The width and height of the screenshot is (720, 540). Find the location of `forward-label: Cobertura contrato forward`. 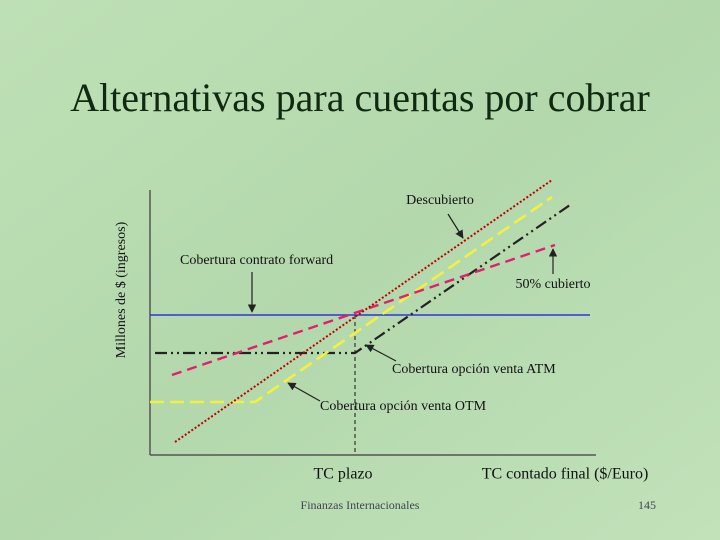

forward-label: Cobertura contrato forward is located at coordinates (256, 260).